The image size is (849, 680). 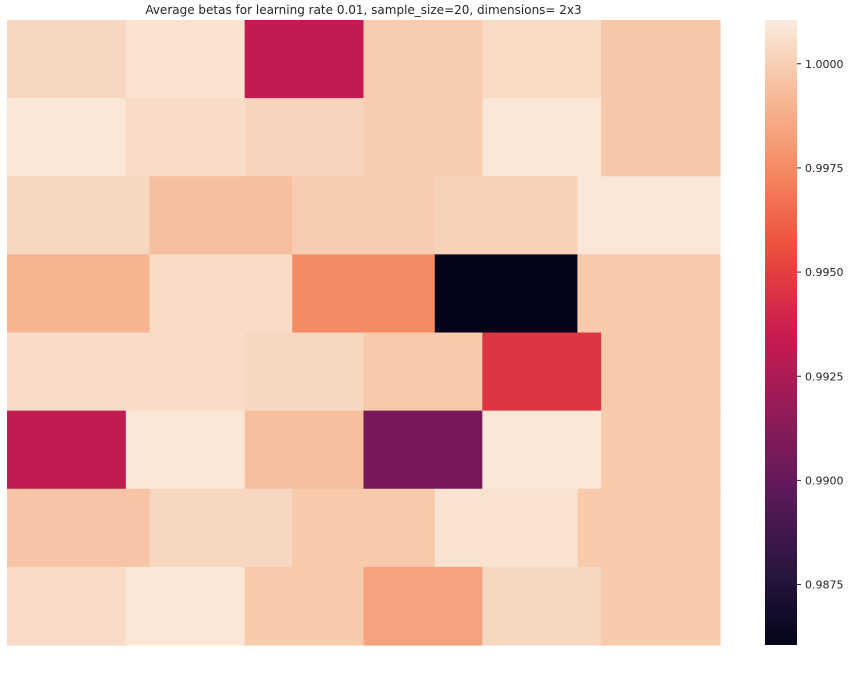 What do you see at coordinates (364, 215) in the screenshot?
I see `heatmap-cell-r2-c2` at bounding box center [364, 215].